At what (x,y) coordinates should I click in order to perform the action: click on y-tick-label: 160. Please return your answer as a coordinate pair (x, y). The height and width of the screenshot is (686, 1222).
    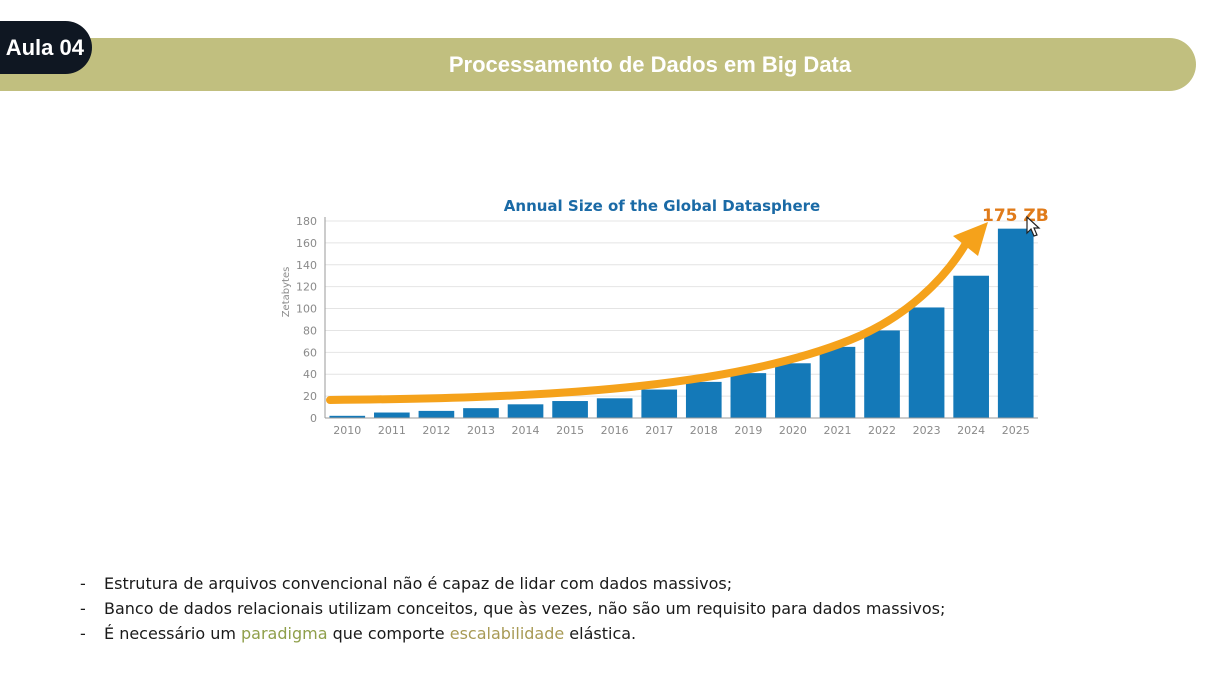
    Looking at the image, I should click on (306, 243).